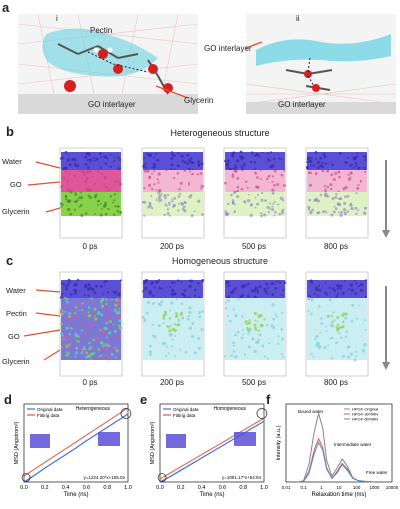 The image size is (400, 509). Describe the element at coordinates (311, 411) in the screenshot. I see `panel-f-annotation-bound: Bound water` at that location.